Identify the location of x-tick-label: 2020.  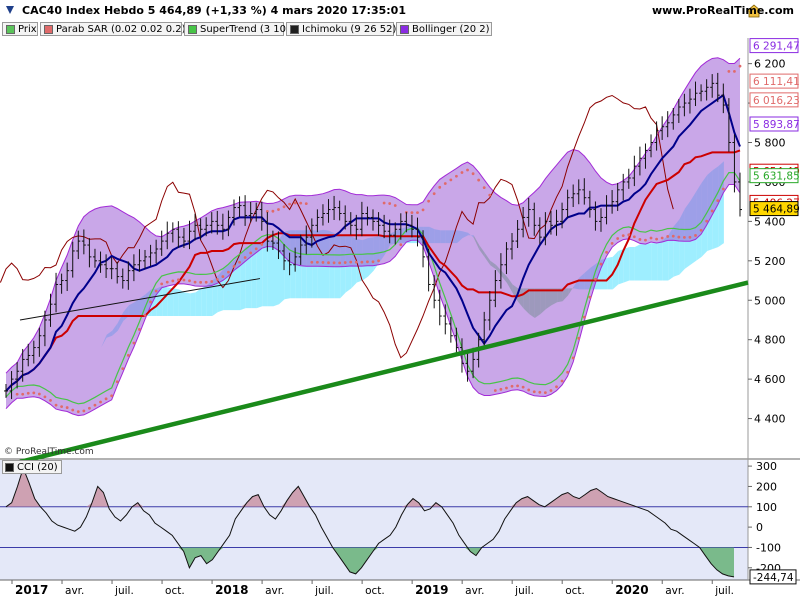
(631, 590).